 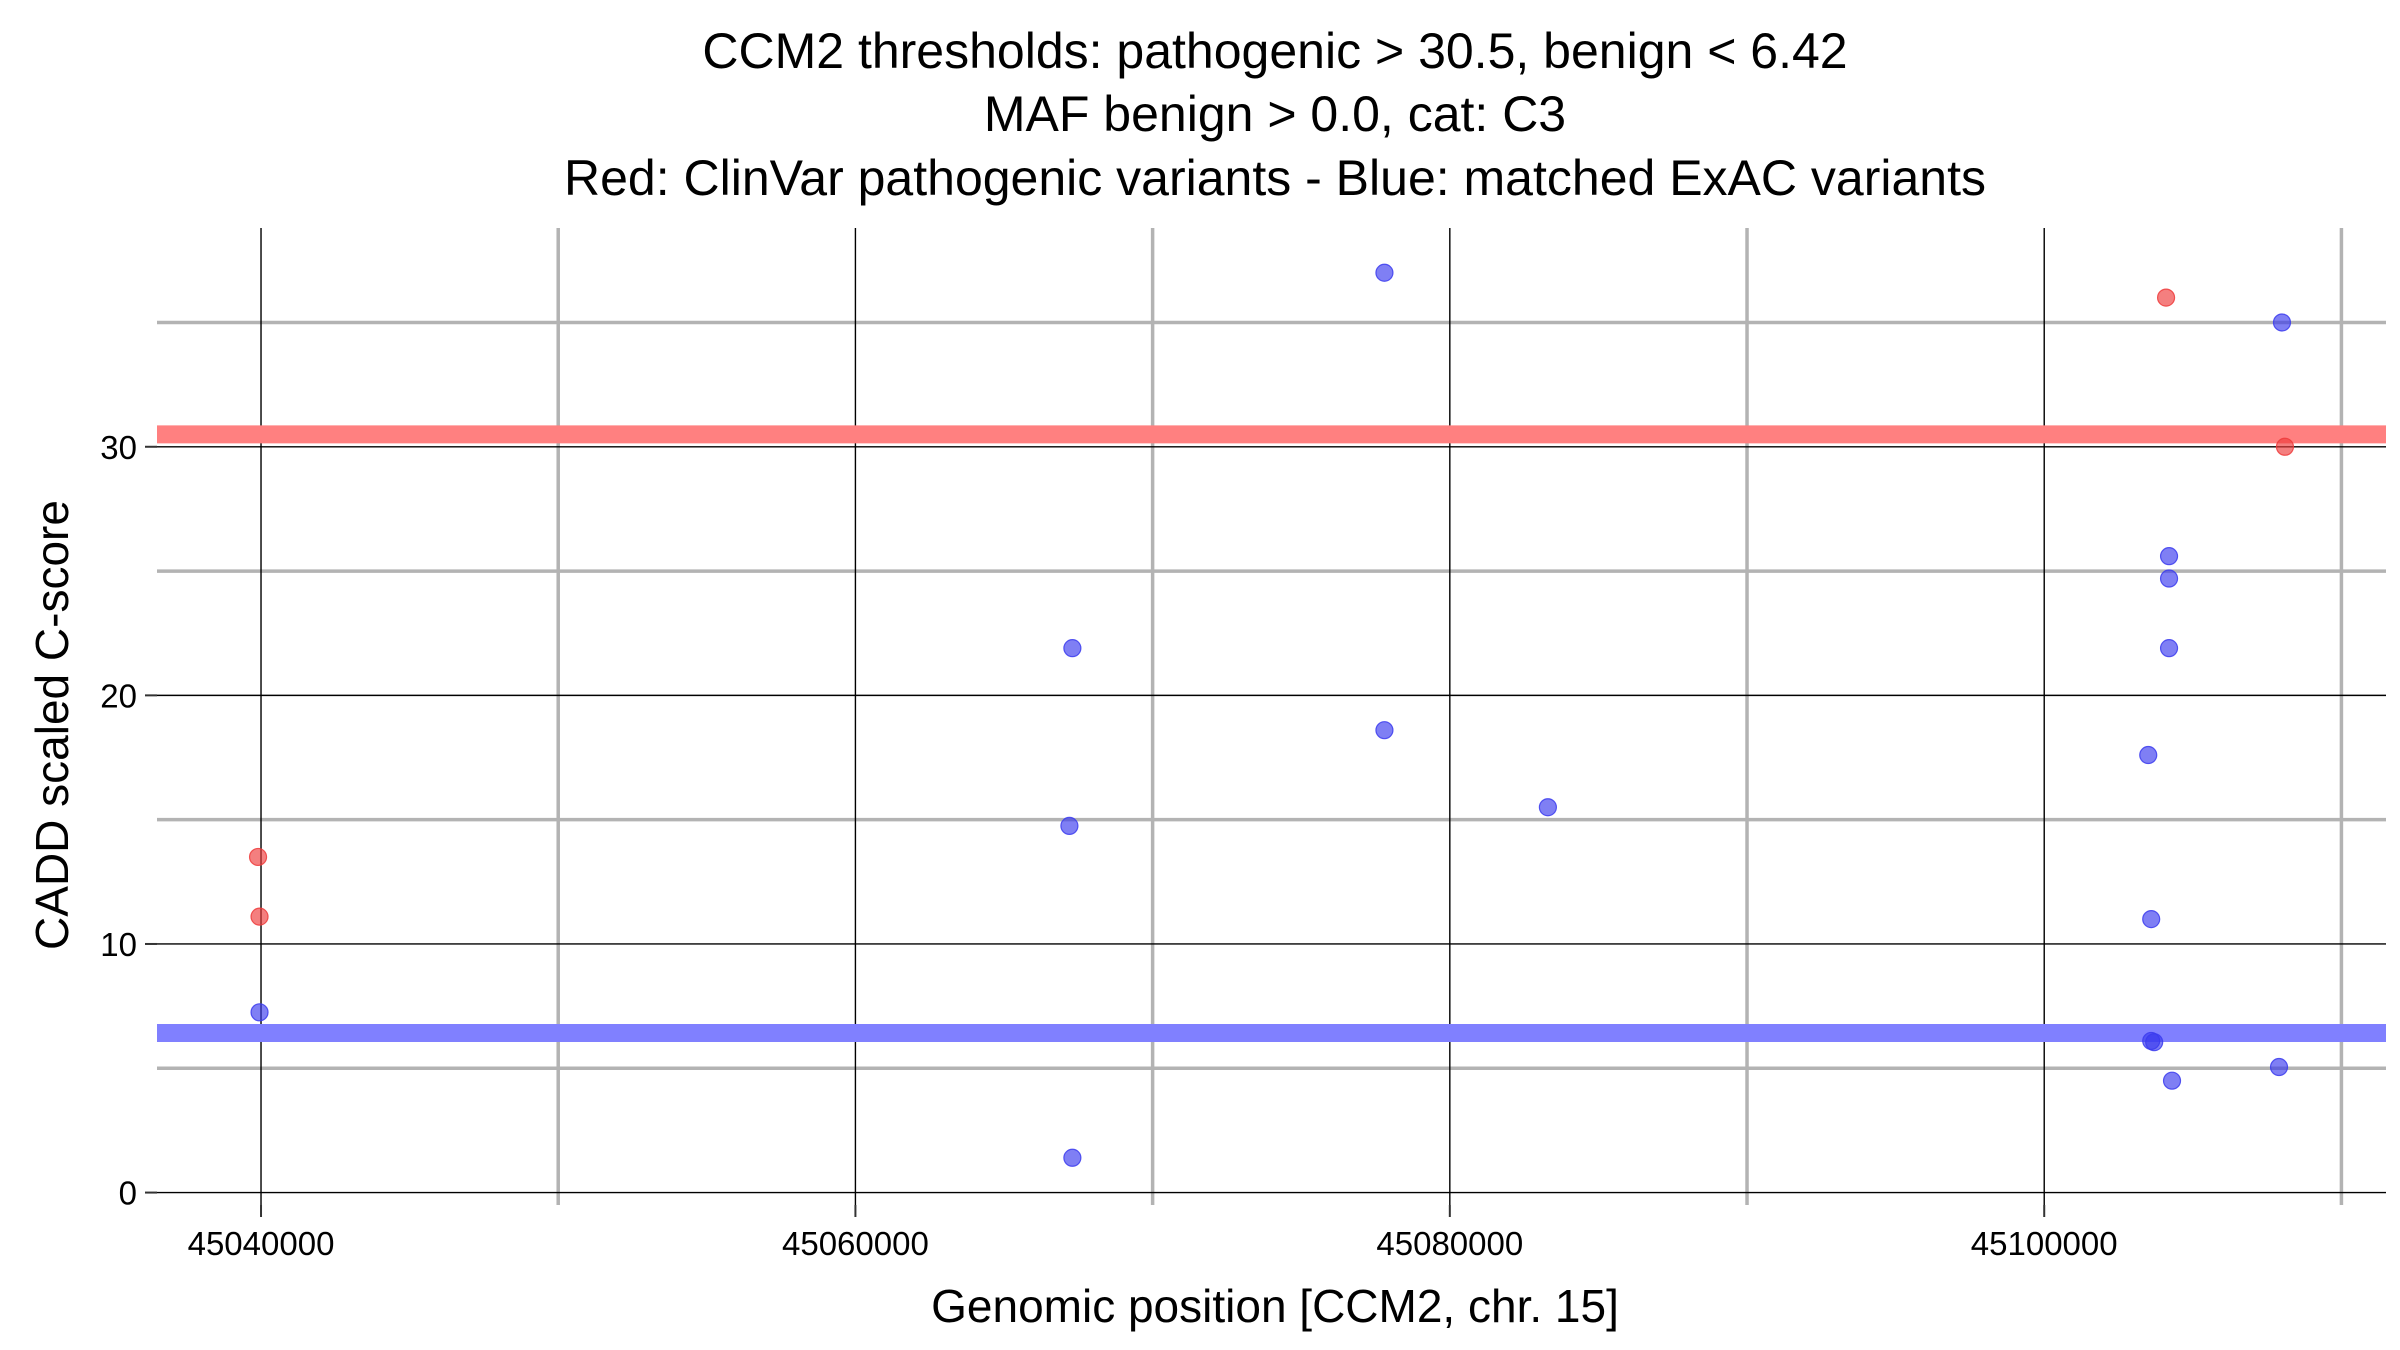 What do you see at coordinates (118, 447) in the screenshot?
I see `y-tick-label: 30` at bounding box center [118, 447].